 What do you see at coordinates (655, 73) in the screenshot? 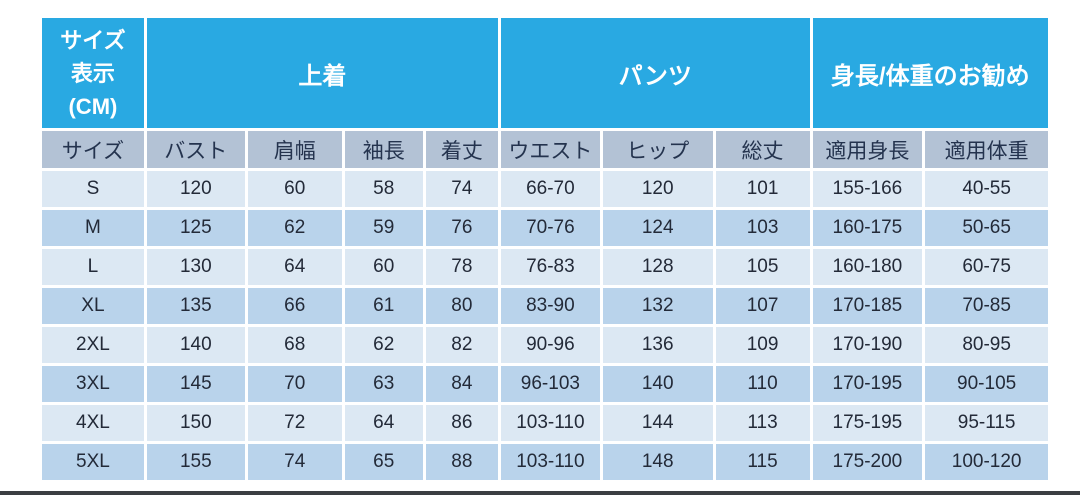
I see `group-header-pants: パンツ` at bounding box center [655, 73].